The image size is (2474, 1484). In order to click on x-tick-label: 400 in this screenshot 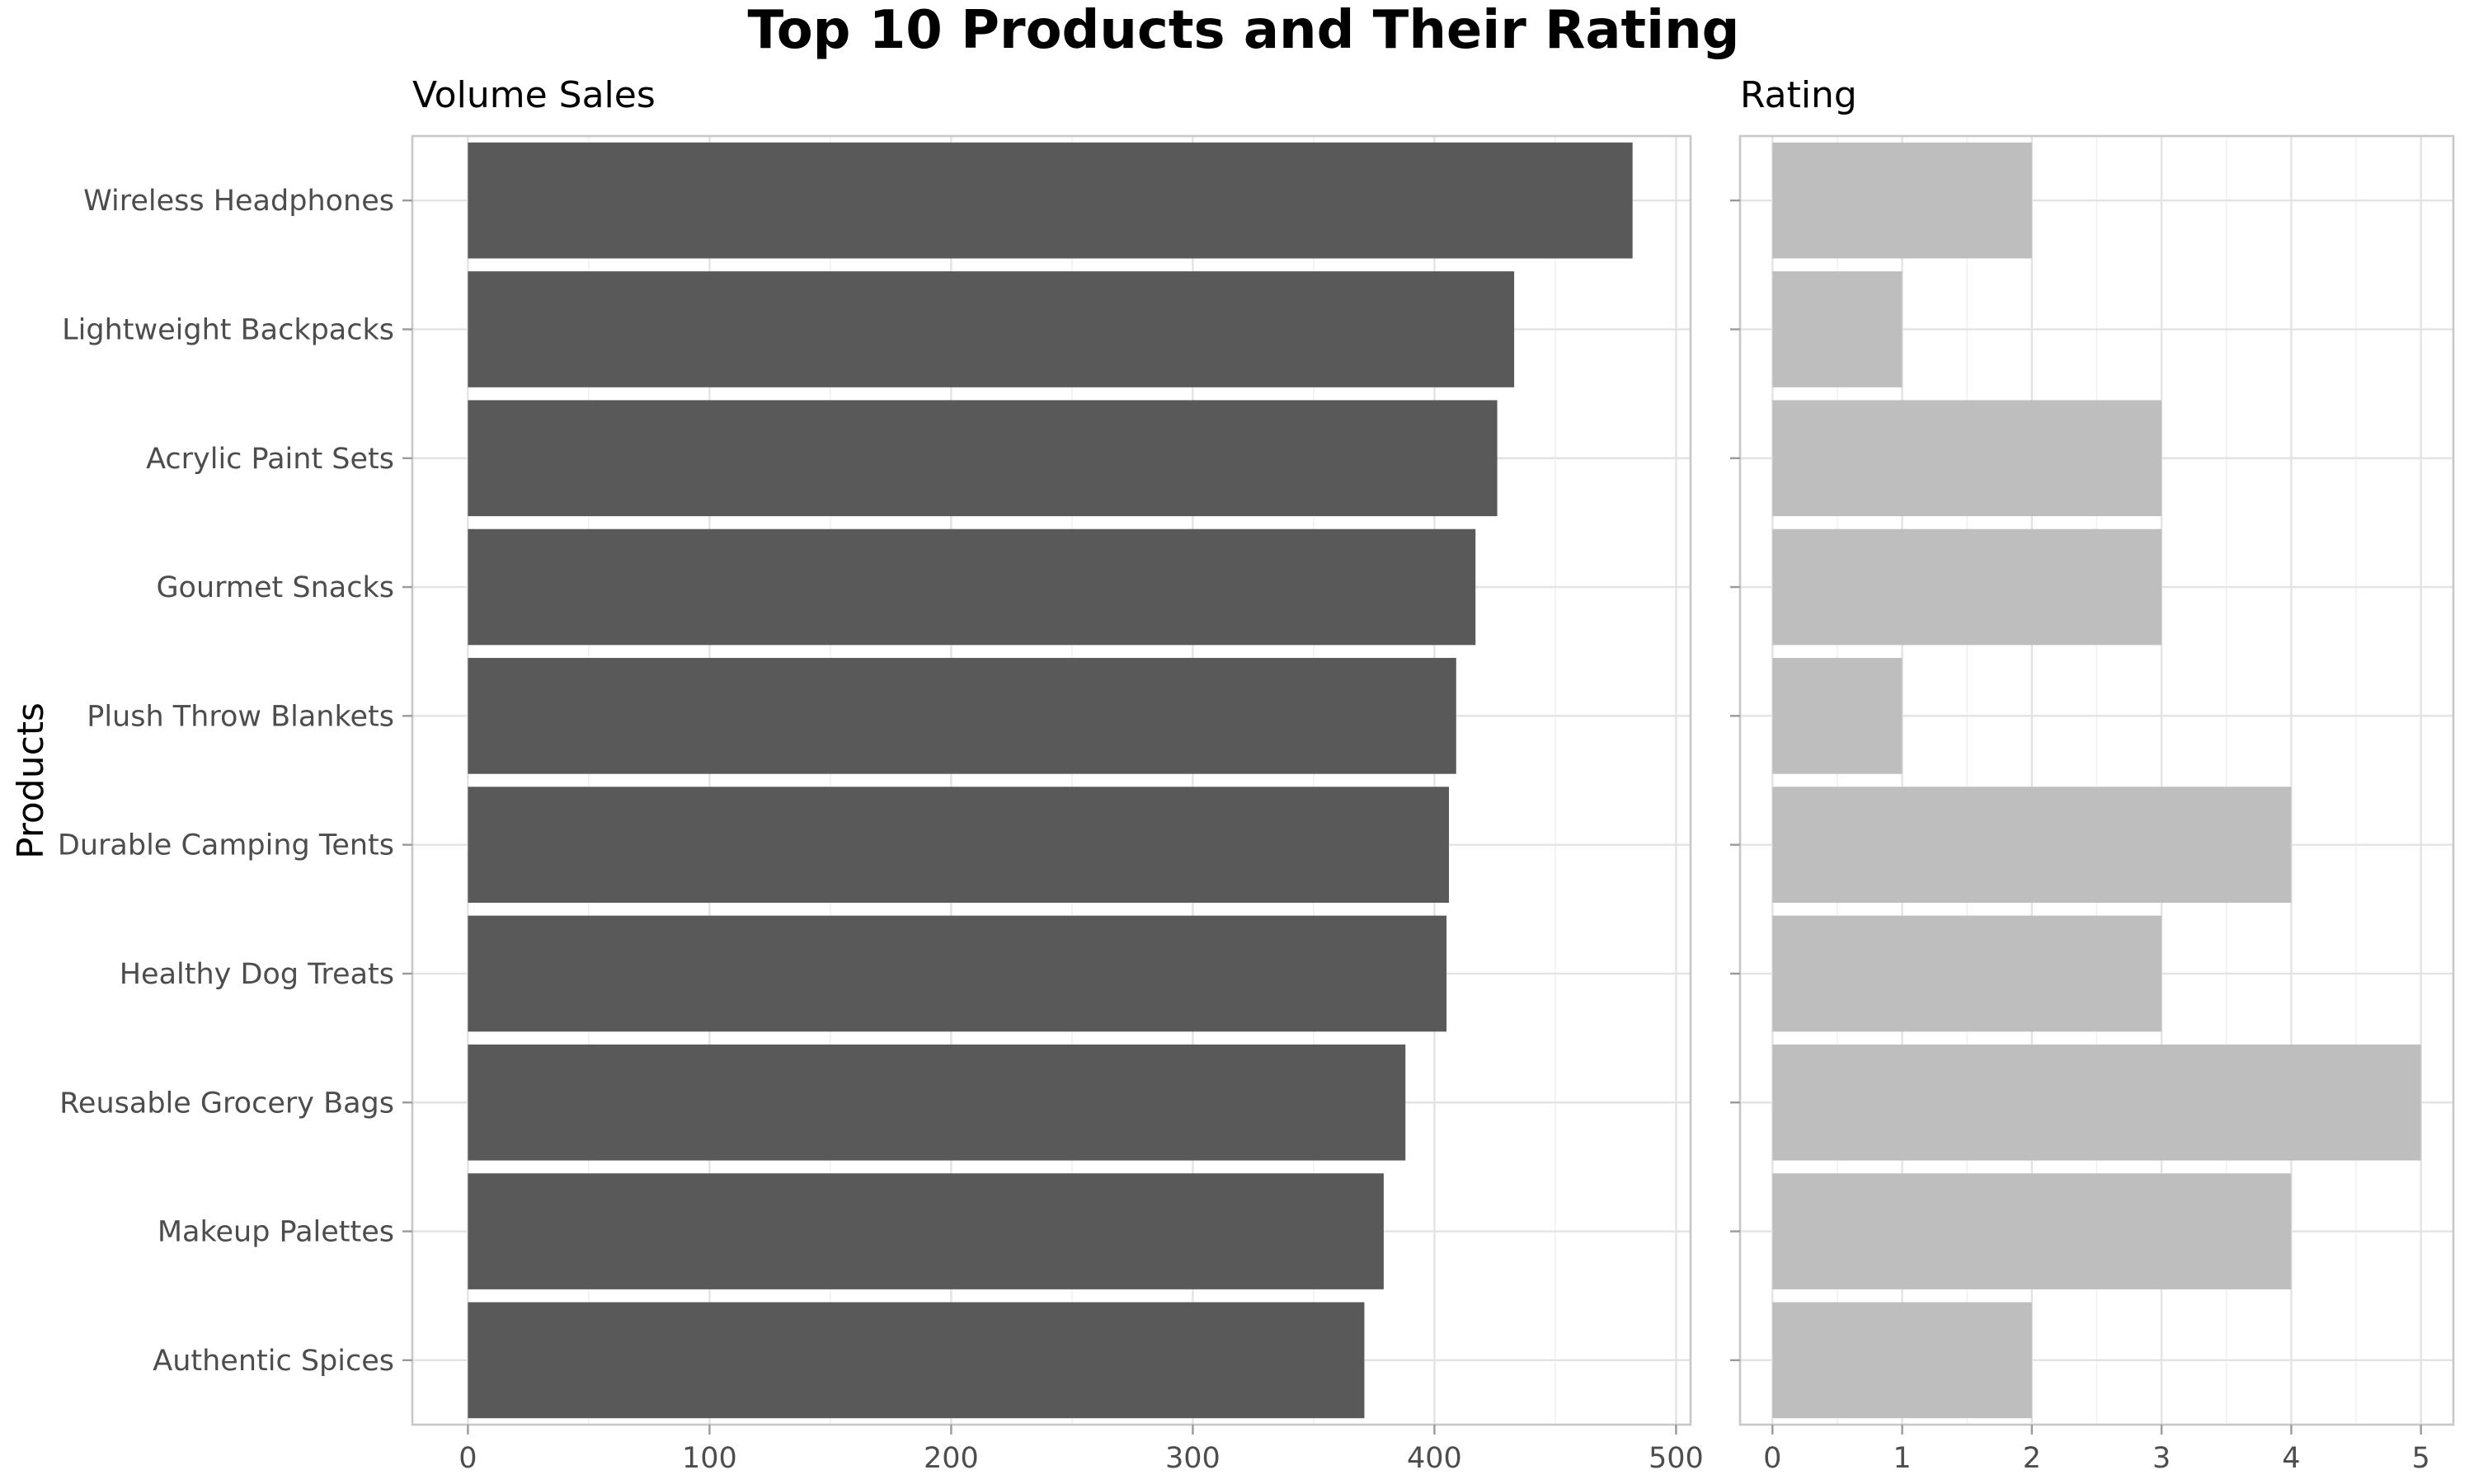, I will do `click(1434, 1458)`.